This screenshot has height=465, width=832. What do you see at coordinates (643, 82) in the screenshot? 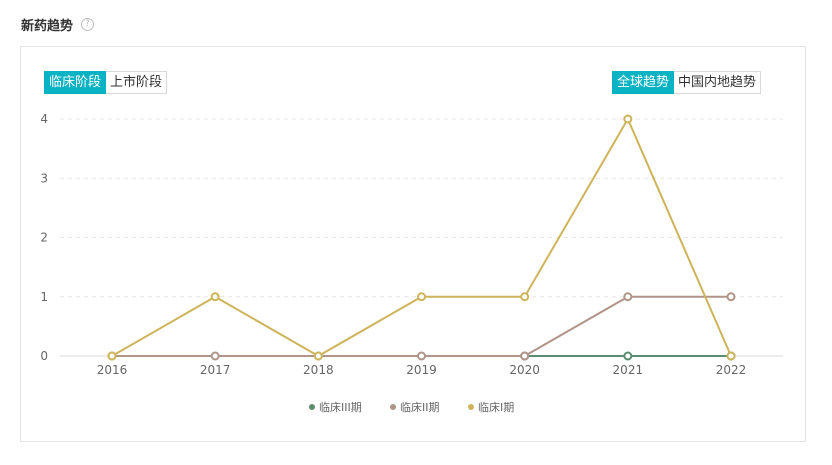
I see `tab-global-trend: 全球趋势` at bounding box center [643, 82].